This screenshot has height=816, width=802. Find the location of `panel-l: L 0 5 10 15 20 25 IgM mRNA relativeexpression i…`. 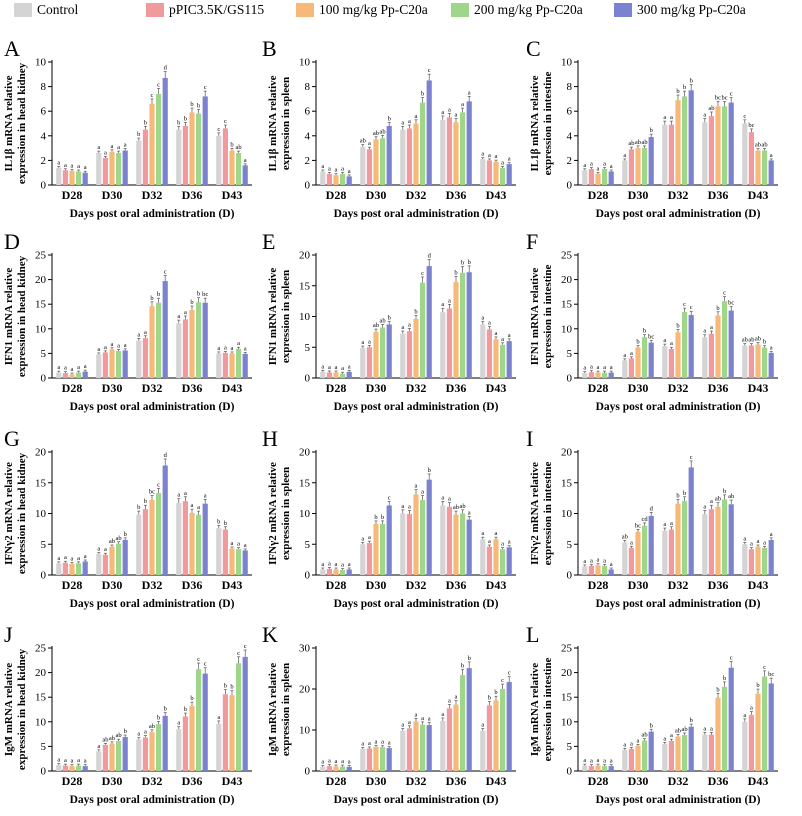

panel-l: L 0 5 10 15 20 25 IgM mRNA relativeexpression i… is located at coordinates (652, 714).